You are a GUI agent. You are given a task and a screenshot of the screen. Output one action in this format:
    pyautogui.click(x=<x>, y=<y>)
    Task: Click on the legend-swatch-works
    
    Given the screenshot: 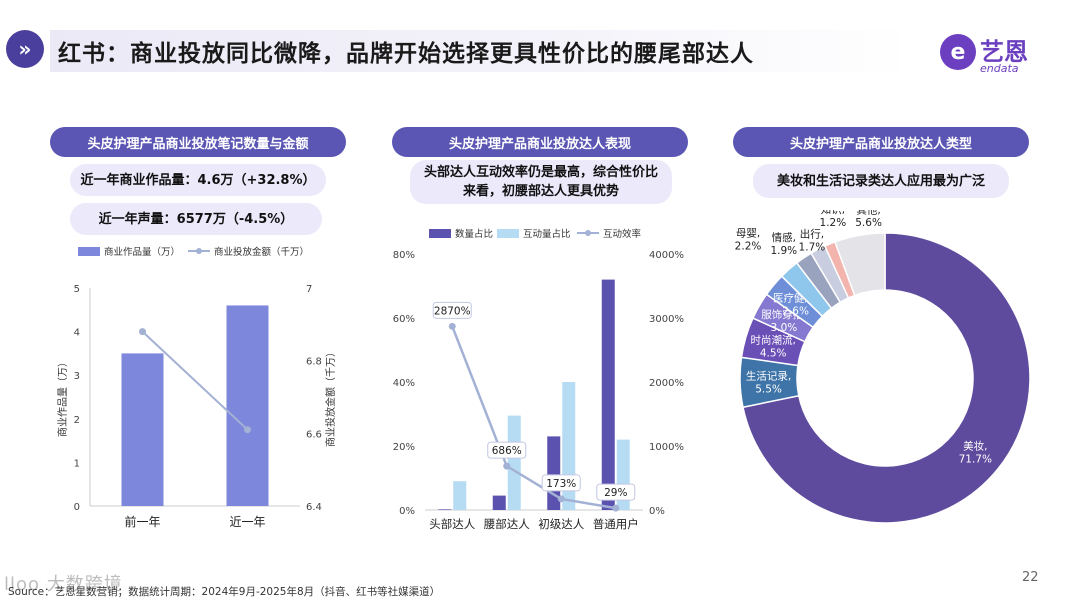 What is the action you would take?
    pyautogui.click(x=89, y=251)
    